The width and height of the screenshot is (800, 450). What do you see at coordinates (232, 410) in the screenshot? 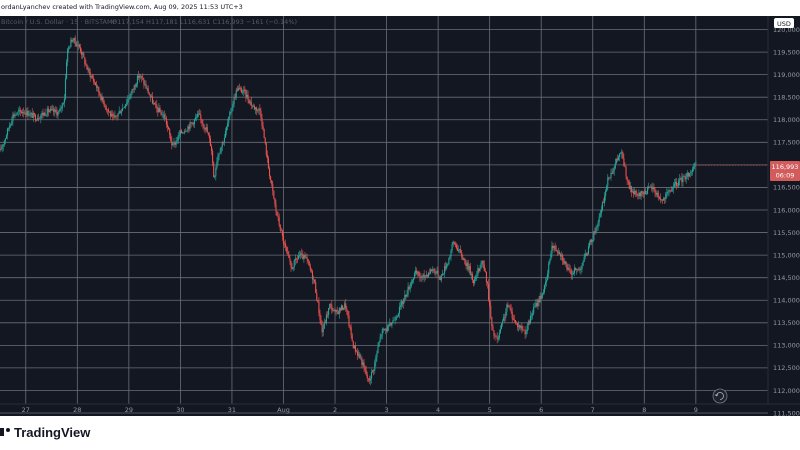
I see `time-tick-label: 31` at bounding box center [232, 410].